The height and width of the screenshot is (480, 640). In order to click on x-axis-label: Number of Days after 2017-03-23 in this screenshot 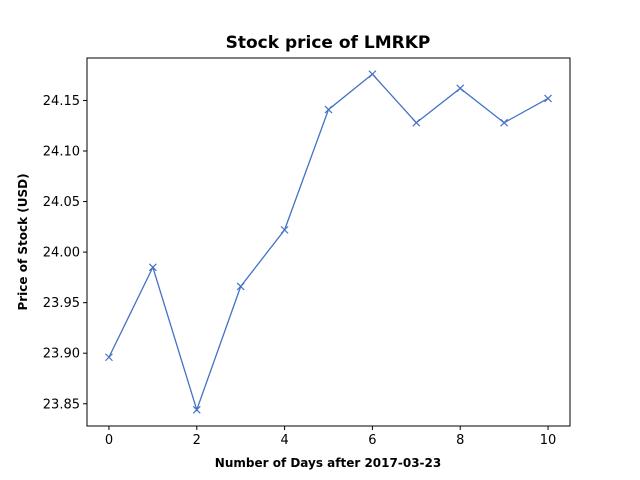, I will do `click(328, 463)`.